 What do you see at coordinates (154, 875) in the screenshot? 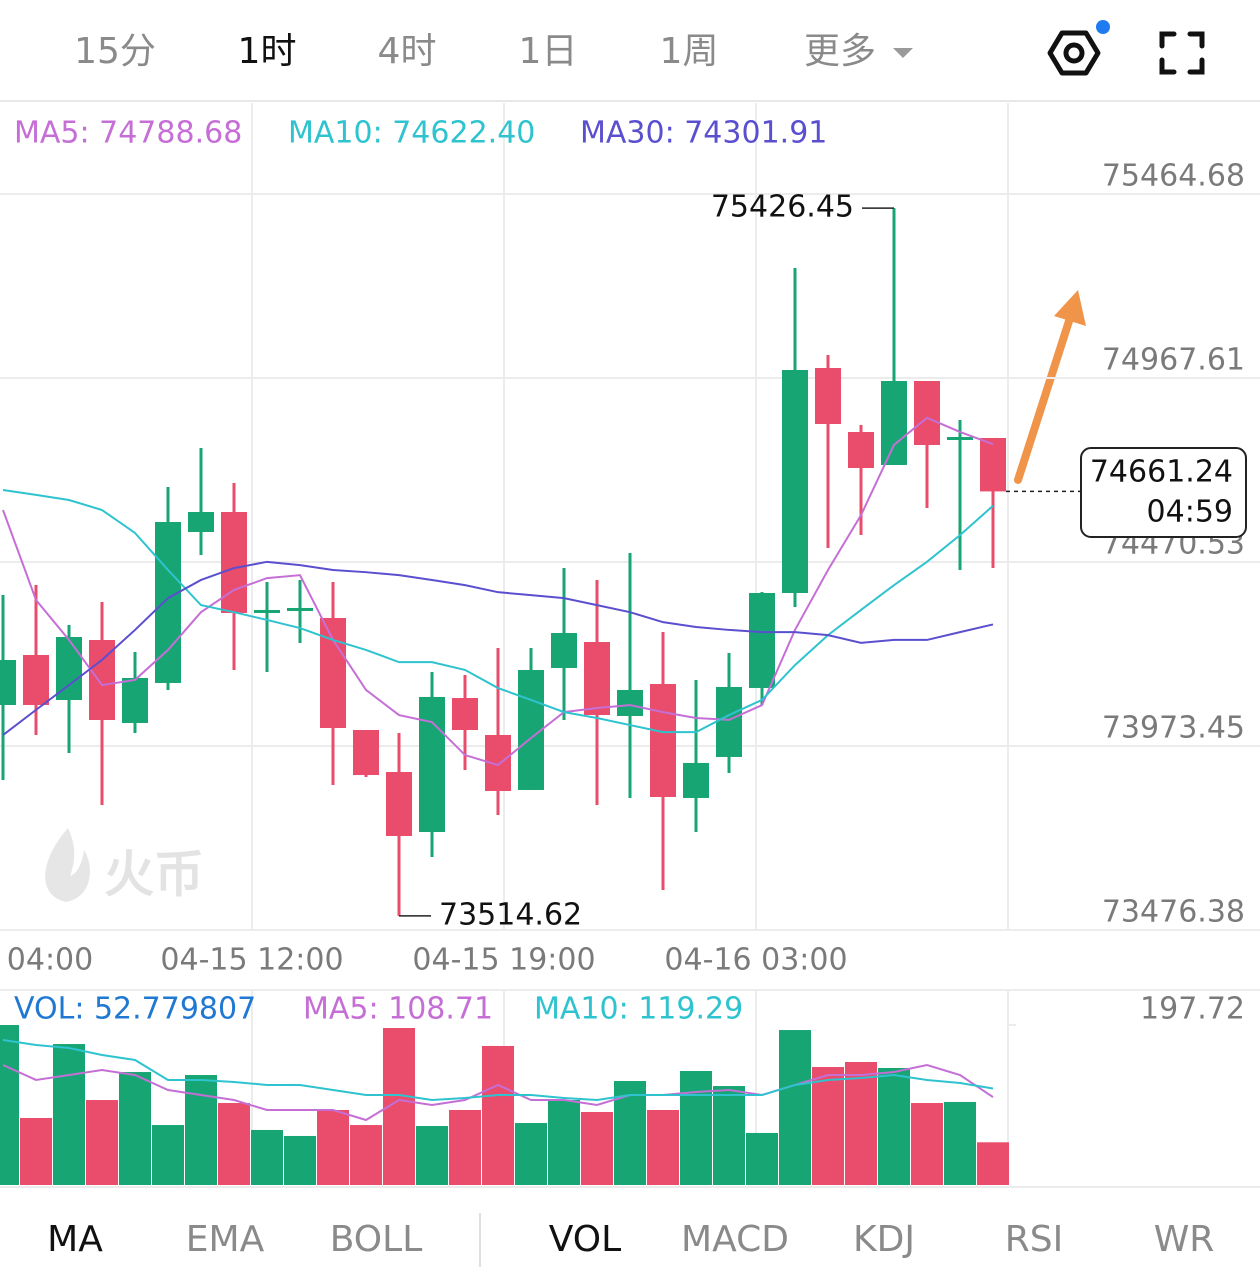
I see `watermark-text: 火币` at bounding box center [154, 875].